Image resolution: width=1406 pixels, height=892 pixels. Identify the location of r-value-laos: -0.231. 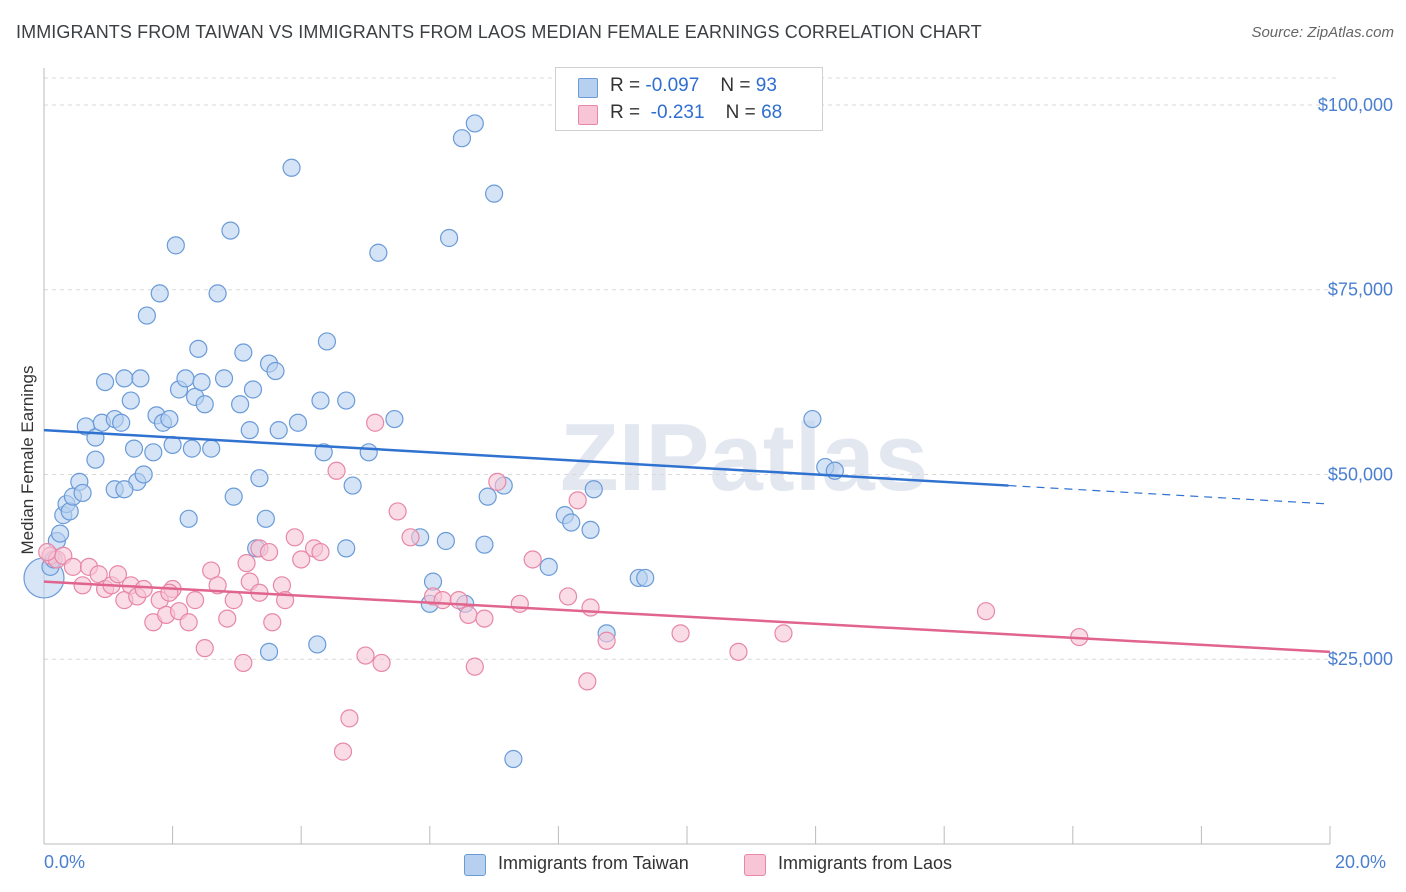
(677, 112).